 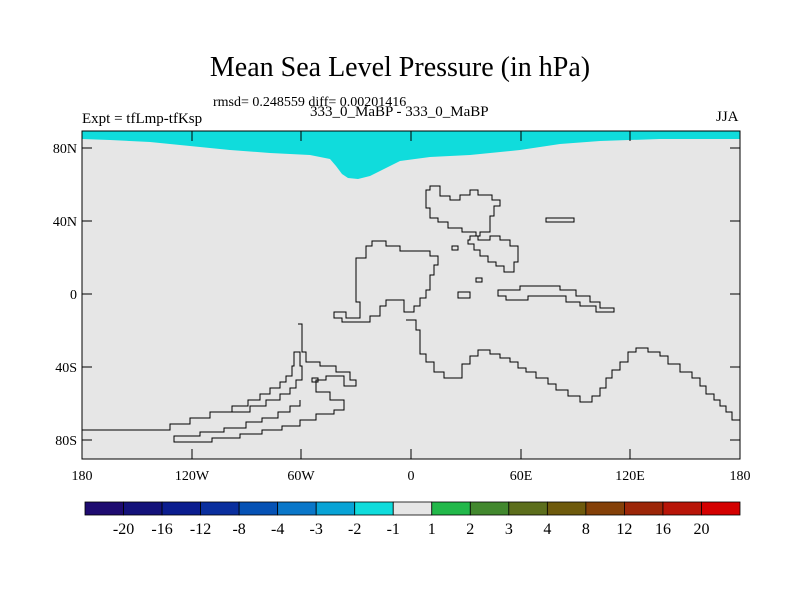 I want to click on colorbar-label: 16, so click(x=663, y=529).